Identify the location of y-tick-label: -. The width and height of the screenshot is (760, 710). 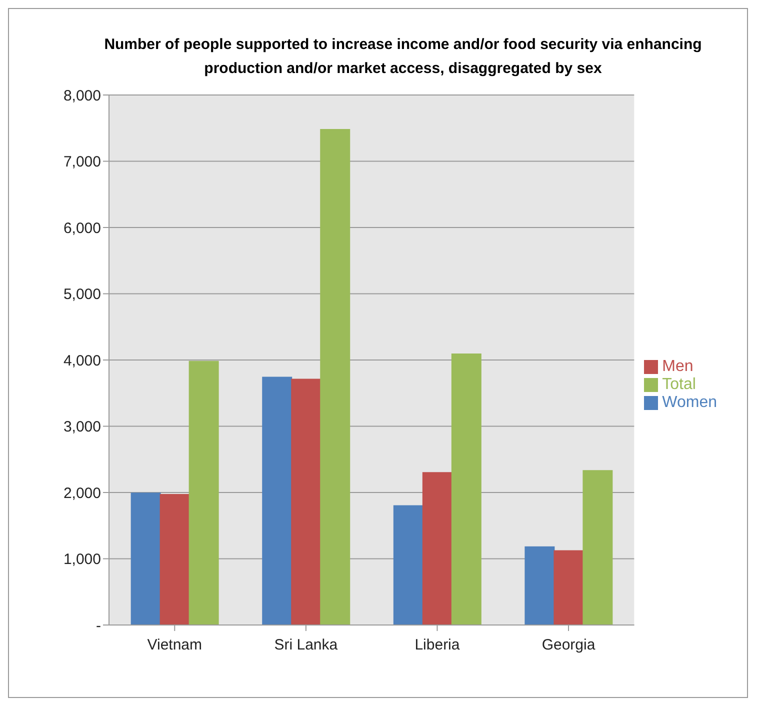
(98, 625).